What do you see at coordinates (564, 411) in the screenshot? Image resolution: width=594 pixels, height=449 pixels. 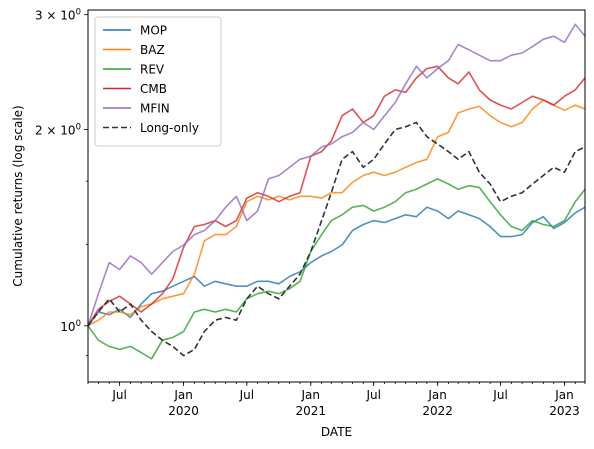 I see `x-tick-year-label: 2023` at bounding box center [564, 411].